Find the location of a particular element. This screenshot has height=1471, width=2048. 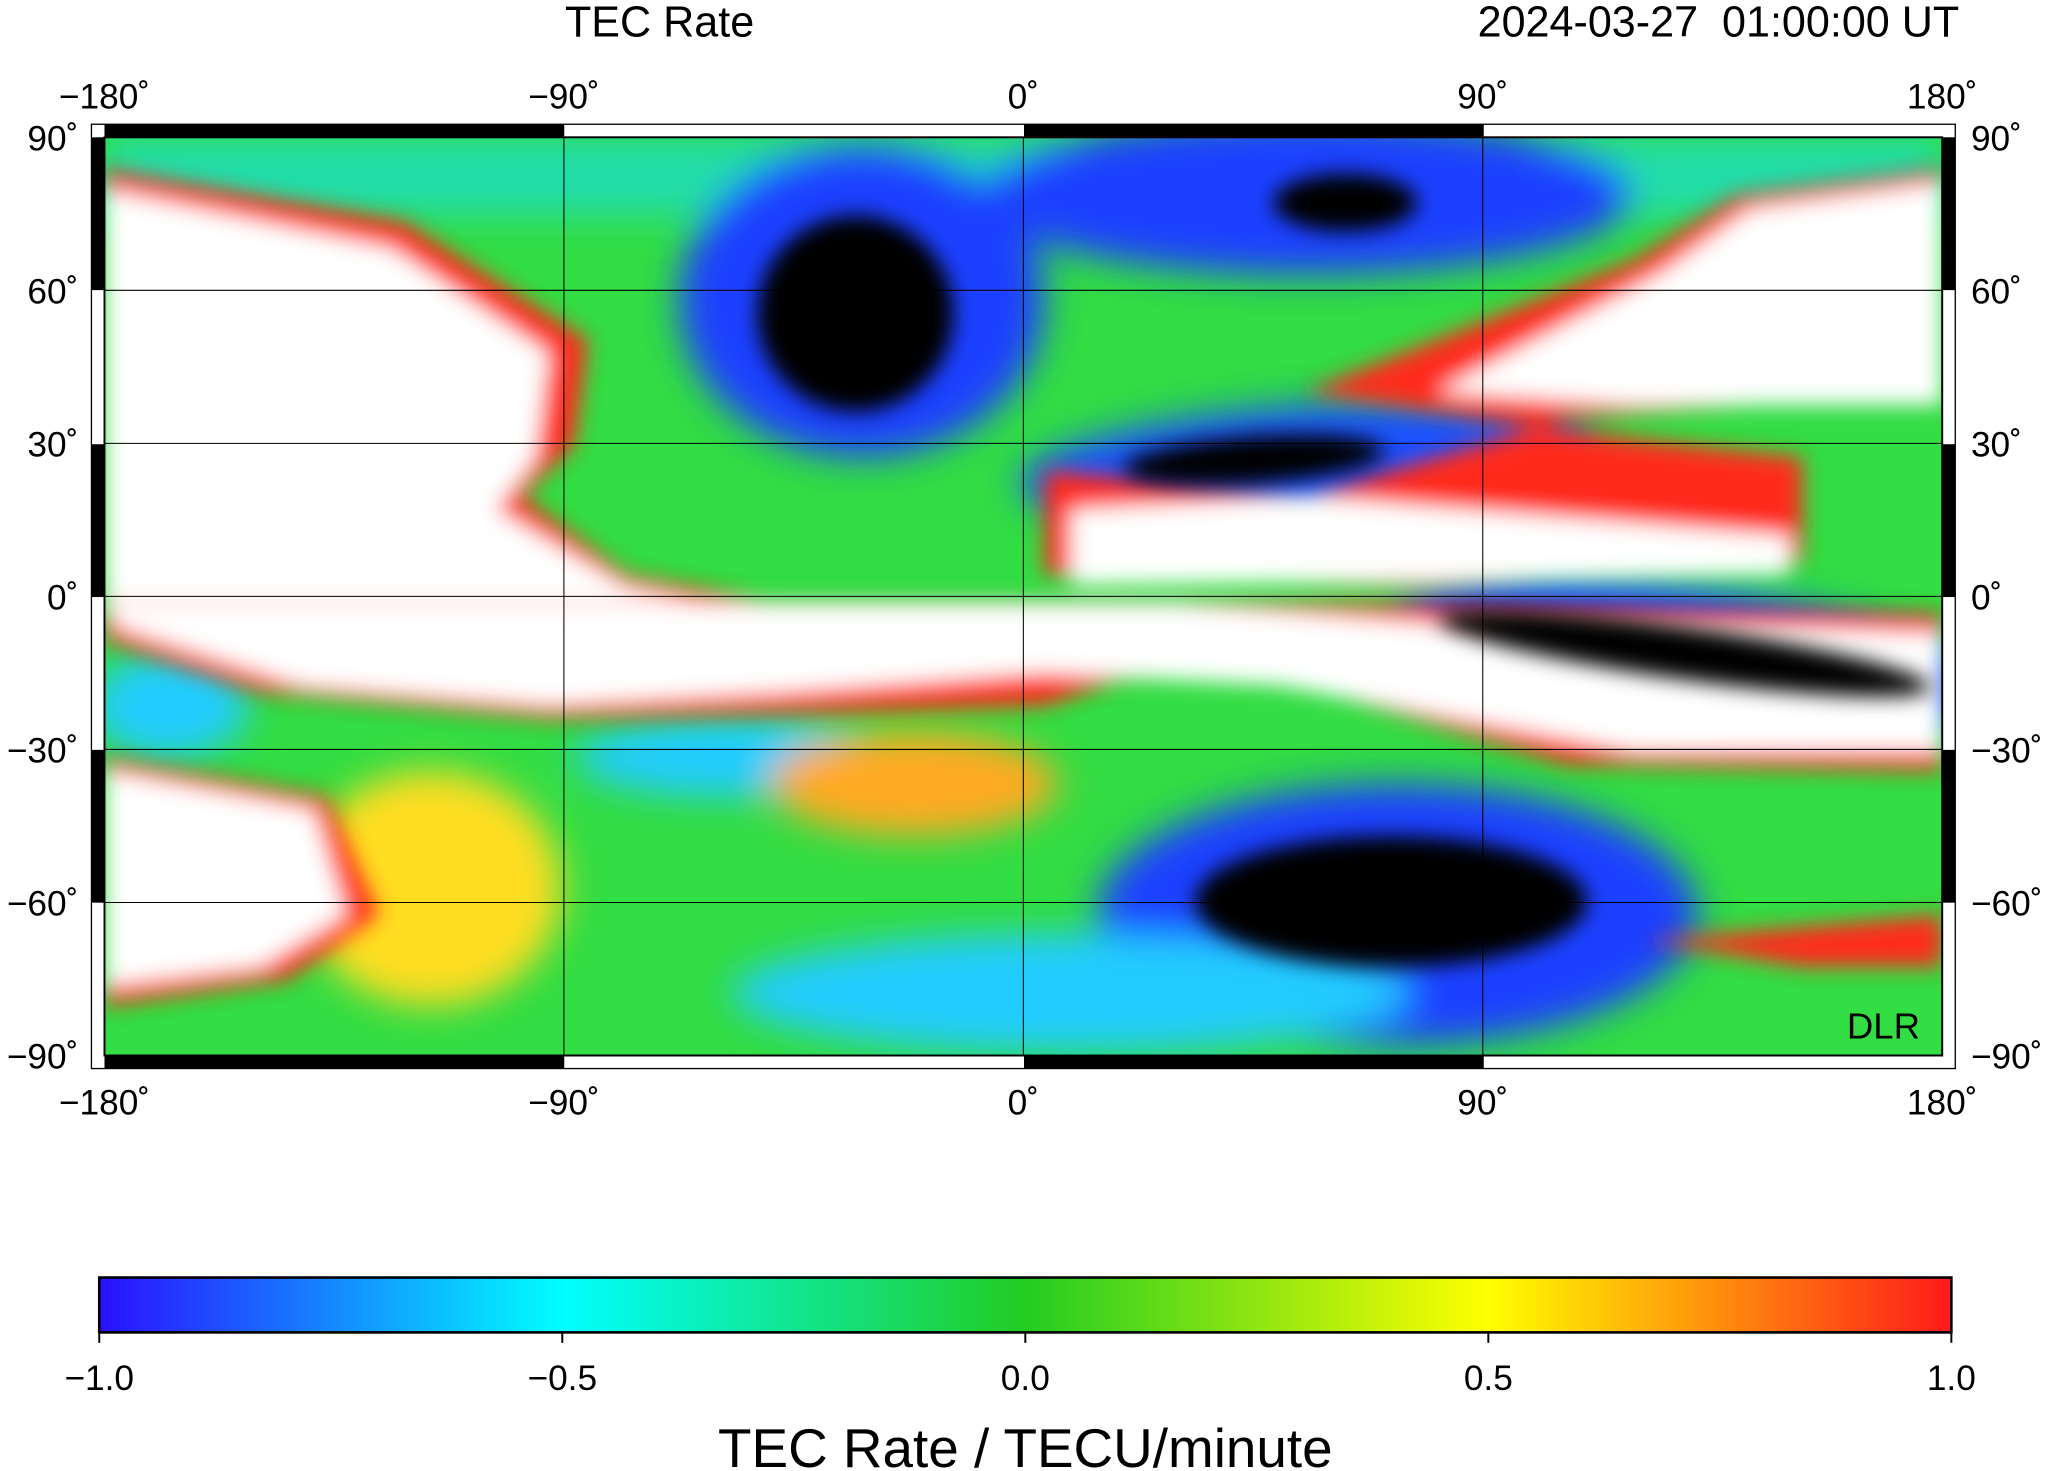

colorbar-label: TEC Rate / TECU/minute is located at coordinates (1025, 1444).